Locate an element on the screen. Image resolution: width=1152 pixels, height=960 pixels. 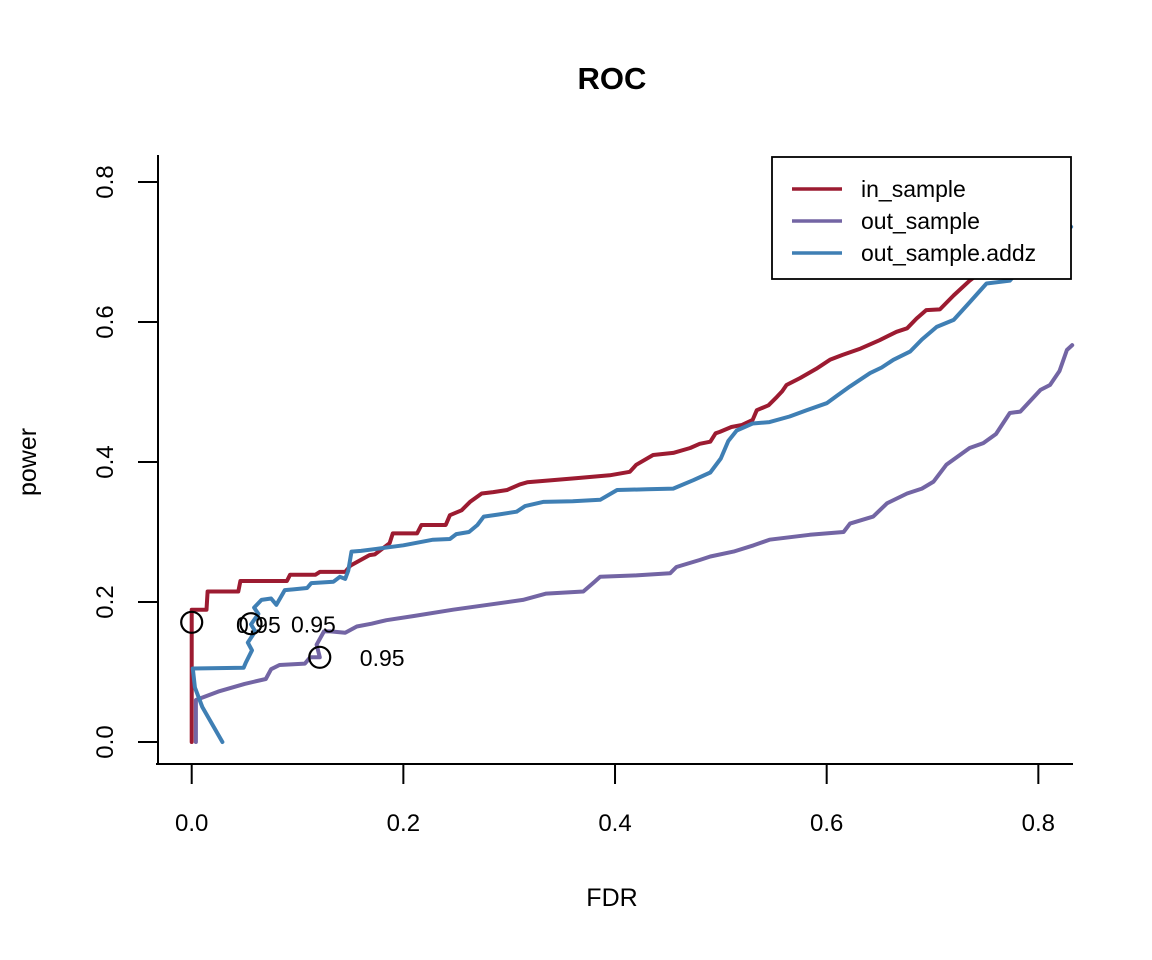
y-tick-label: 0.8 is located at coordinates (105, 181).